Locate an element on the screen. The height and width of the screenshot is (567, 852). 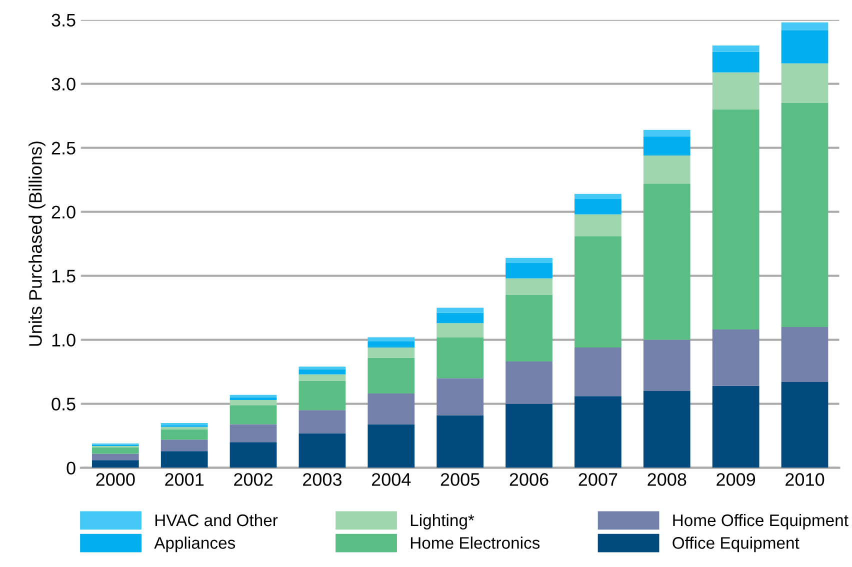
x-tick-label: 2003 is located at coordinates (322, 479).